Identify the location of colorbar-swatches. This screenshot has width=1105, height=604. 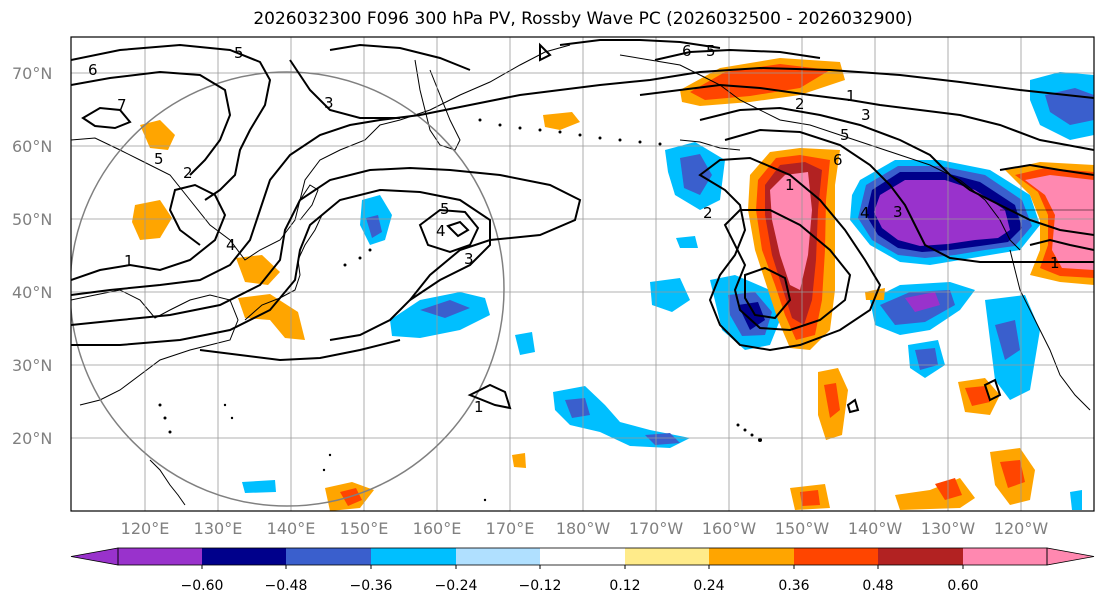
(582, 556).